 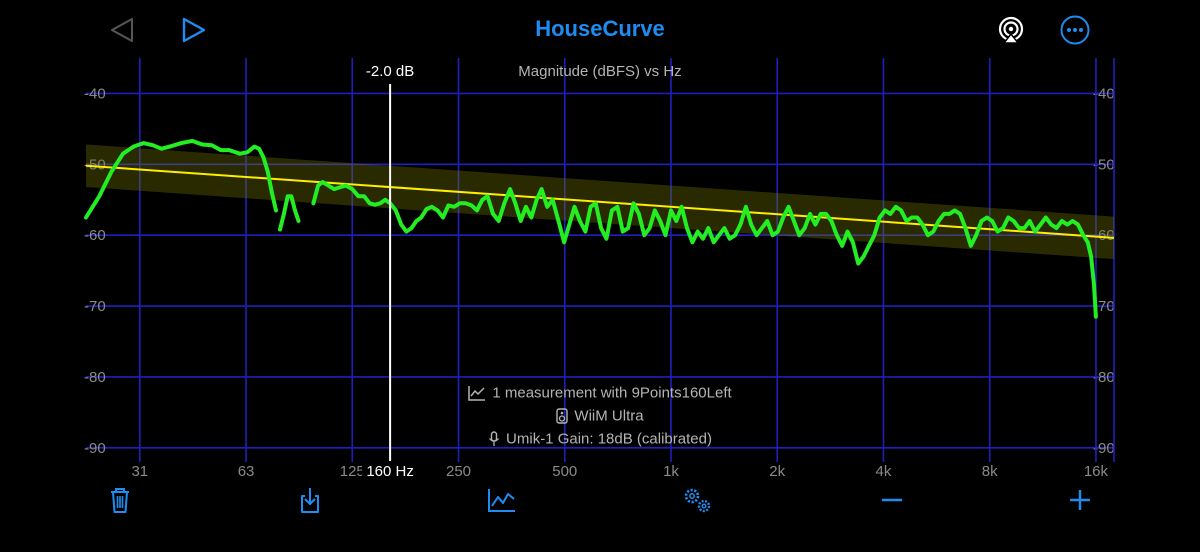 I want to click on y-tick-label-left: -90, so click(x=95, y=448).